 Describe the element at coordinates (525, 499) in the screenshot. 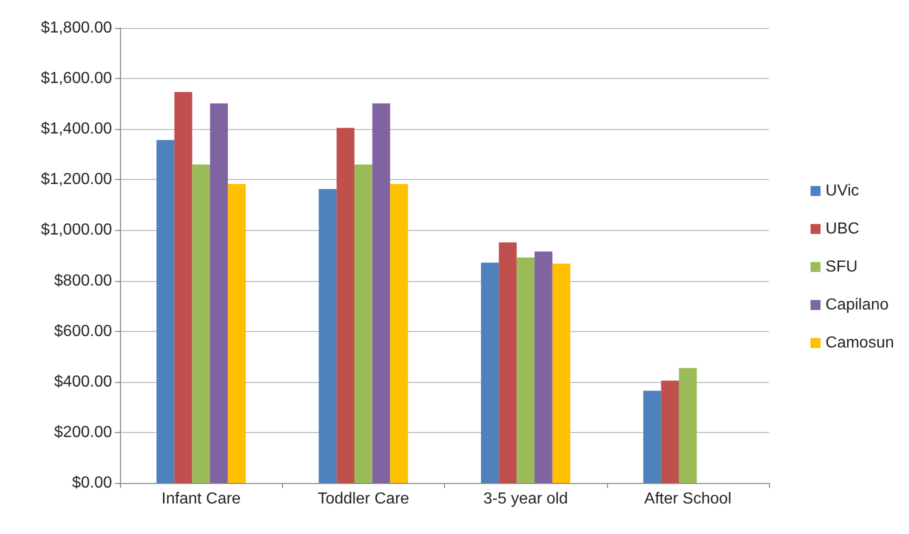

I see `x-tick-label: 3-5 year old` at that location.